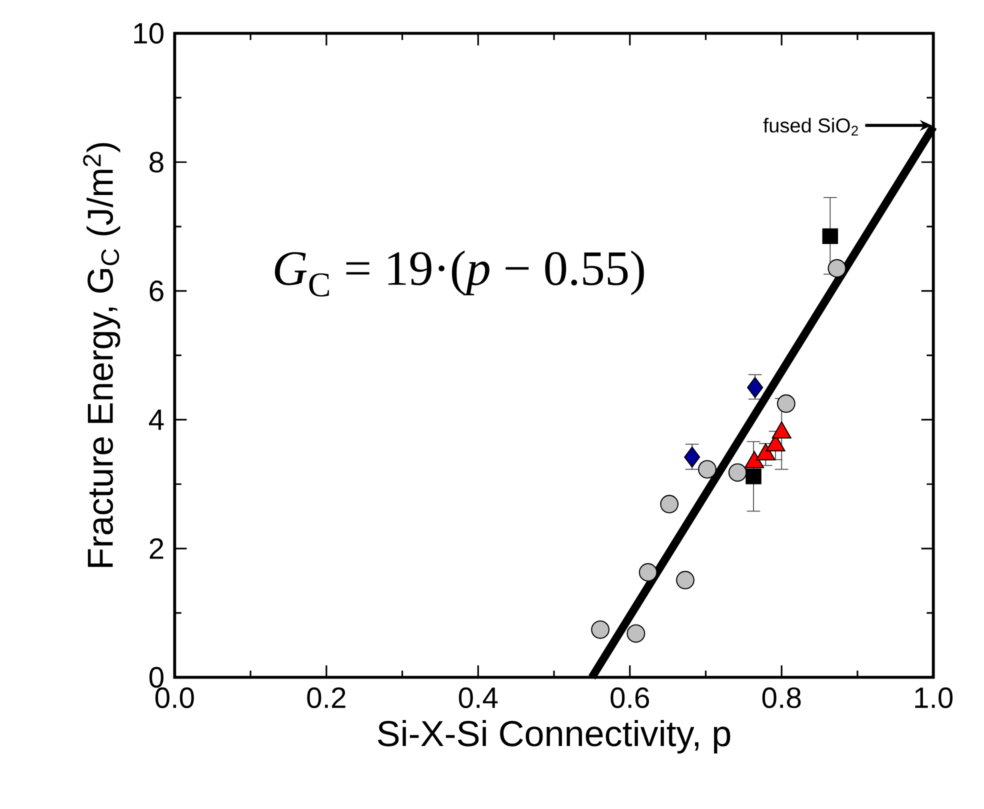 The image size is (984, 809). Describe the element at coordinates (101, 354) in the screenshot. I see `y-axis-title: Fracture Energy, G$_{C}$ (J/m$^{2}$)` at that location.